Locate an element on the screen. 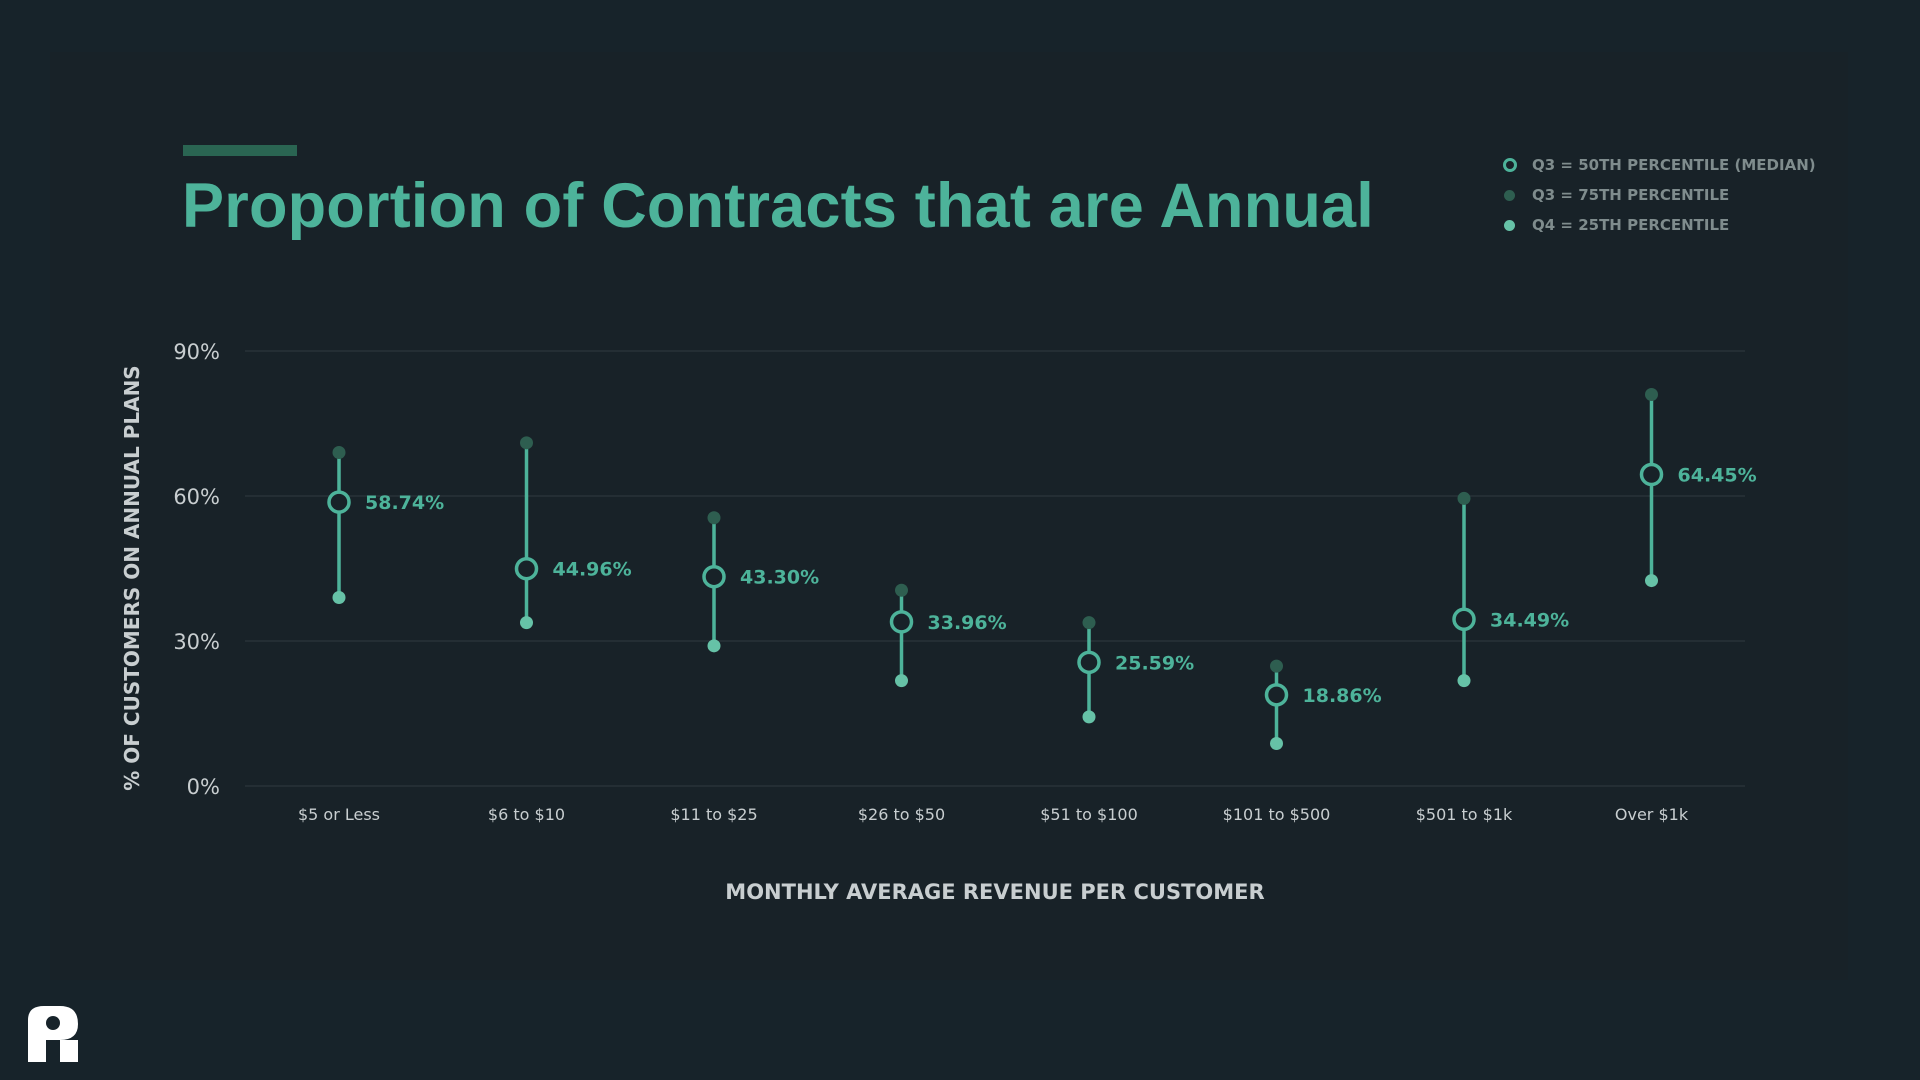 The image size is (1920, 1080). y-tick-label: 90% is located at coordinates (196, 352).